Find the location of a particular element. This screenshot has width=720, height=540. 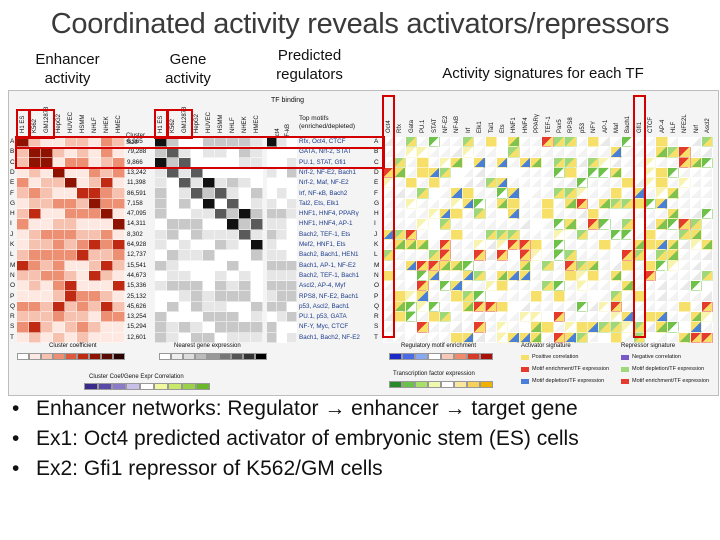

tf-column-label: Ets is located at coordinates (503, 128).